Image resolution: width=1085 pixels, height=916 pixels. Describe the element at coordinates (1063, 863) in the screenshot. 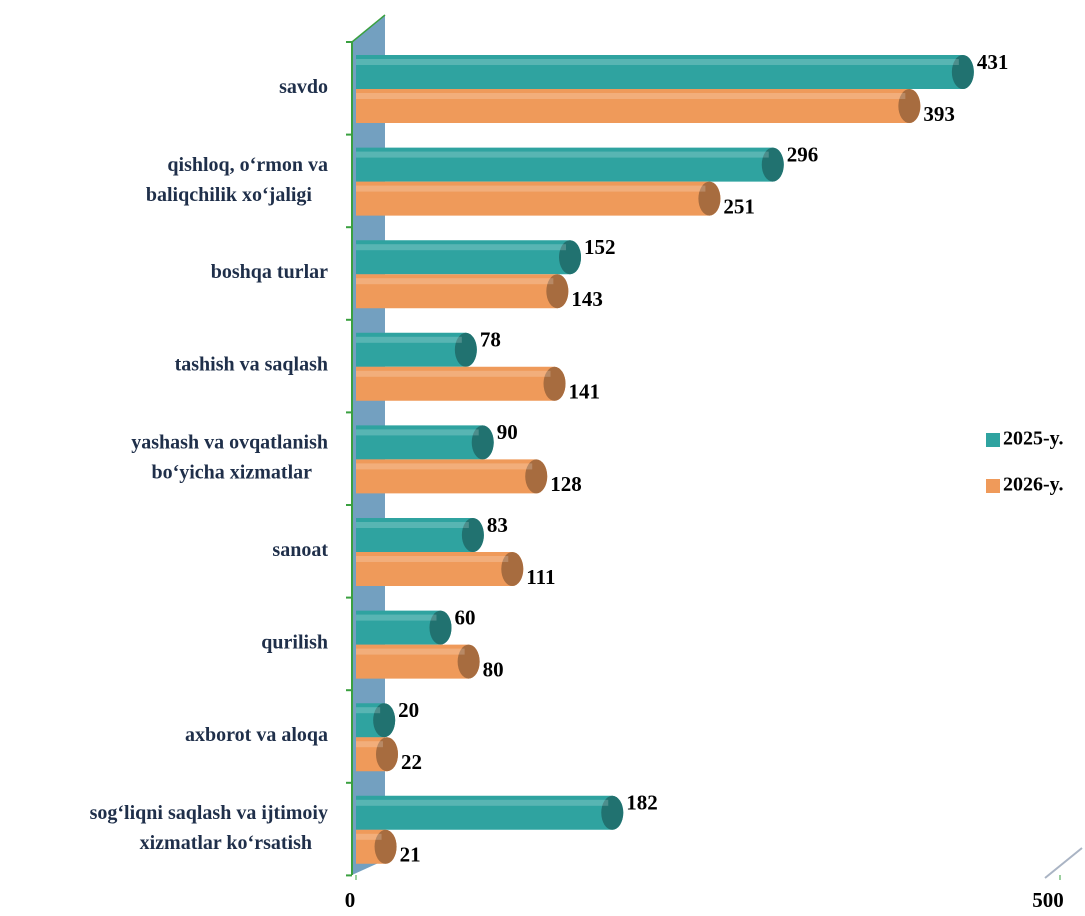

I see `floor-edge` at that location.